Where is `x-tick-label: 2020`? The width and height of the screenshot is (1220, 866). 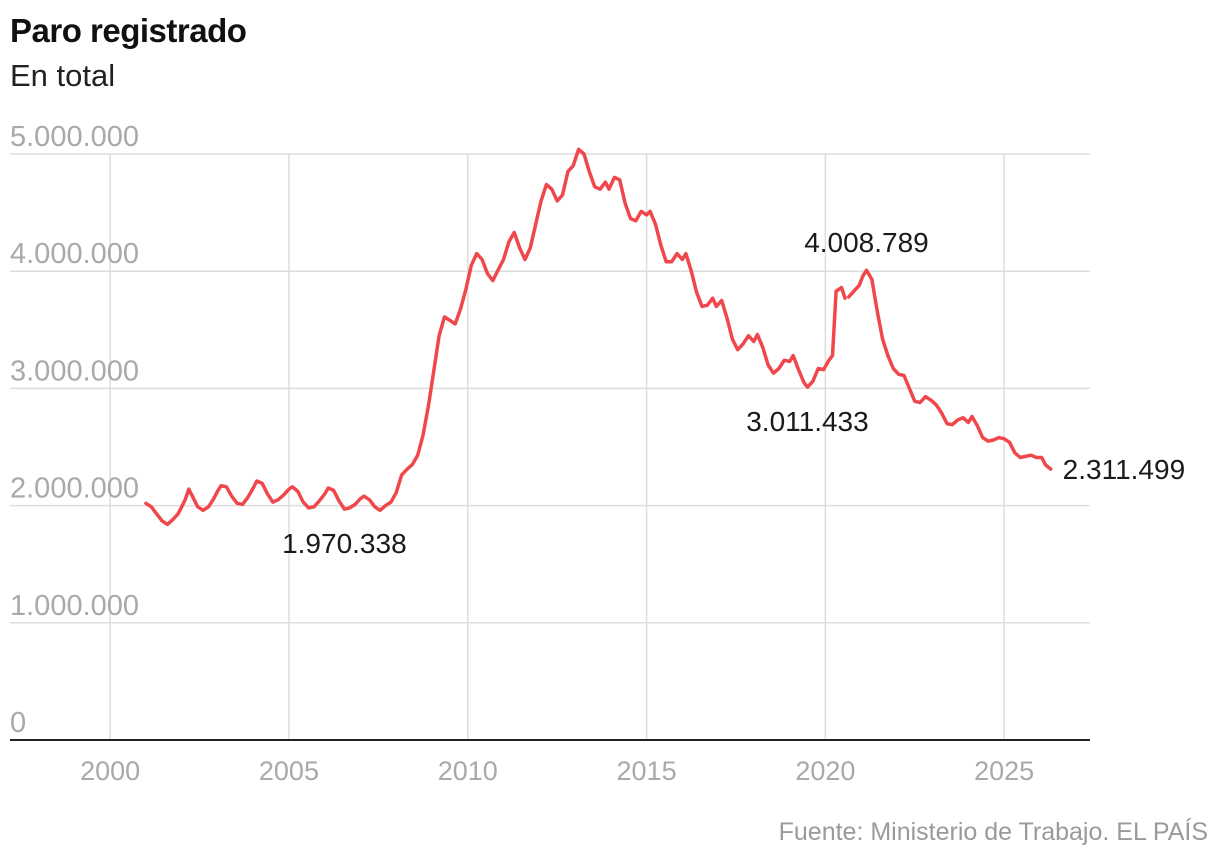 x-tick-label: 2020 is located at coordinates (825, 771).